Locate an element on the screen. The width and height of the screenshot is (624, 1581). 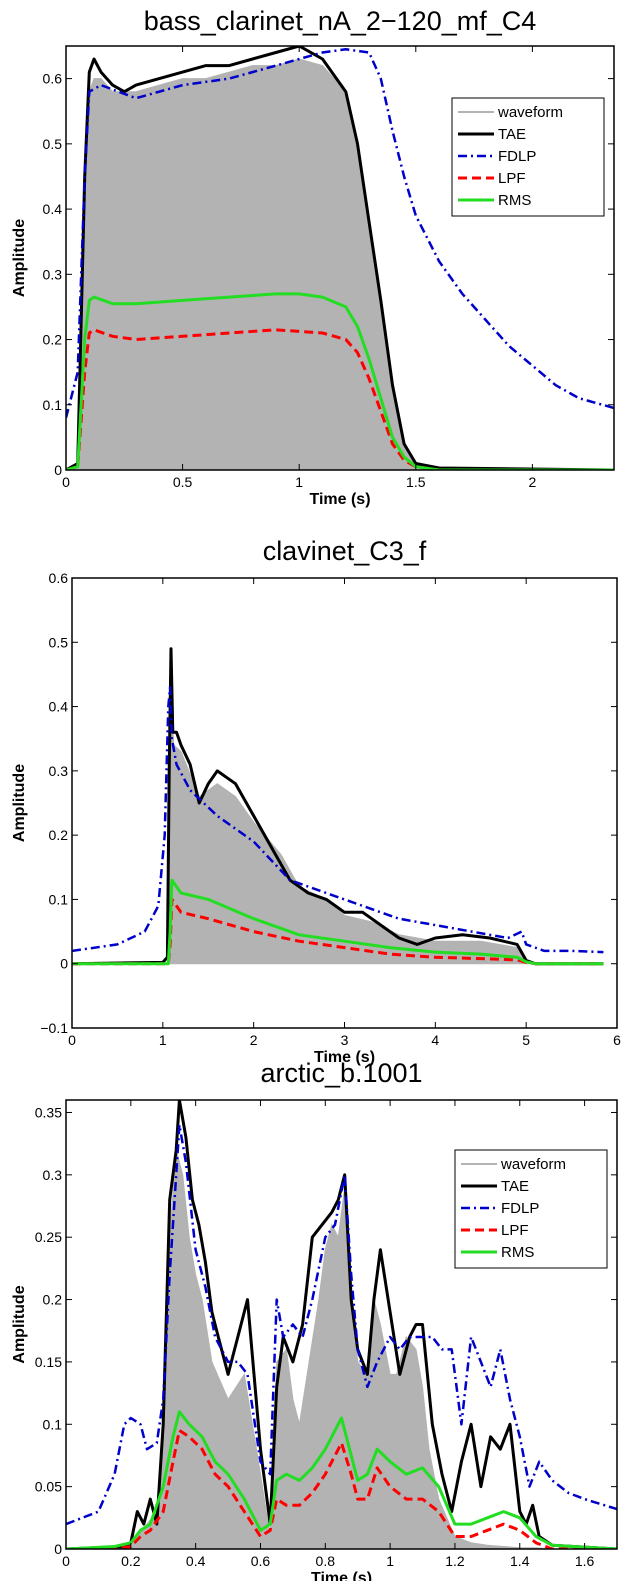
x-tick-label: 6 is located at coordinates (617, 1040).